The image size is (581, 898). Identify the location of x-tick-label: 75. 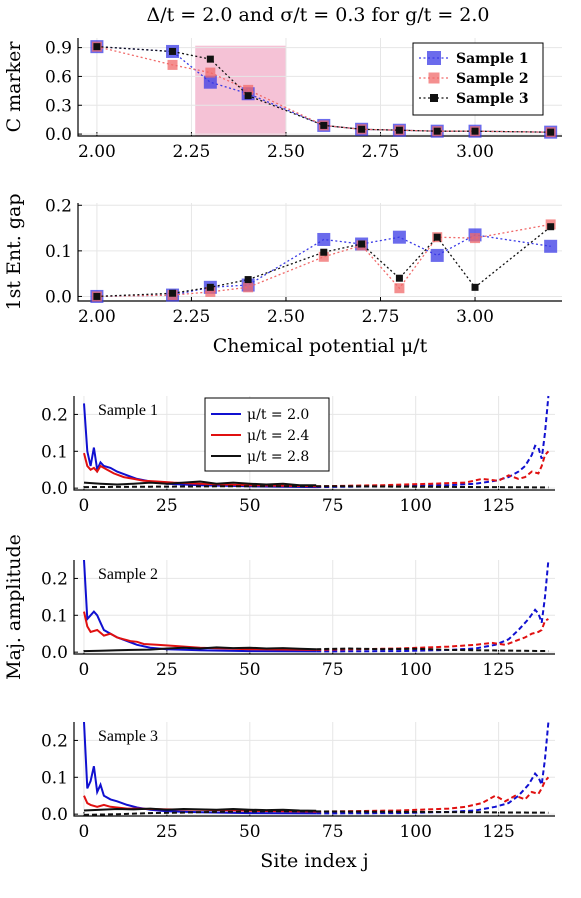
(333, 832).